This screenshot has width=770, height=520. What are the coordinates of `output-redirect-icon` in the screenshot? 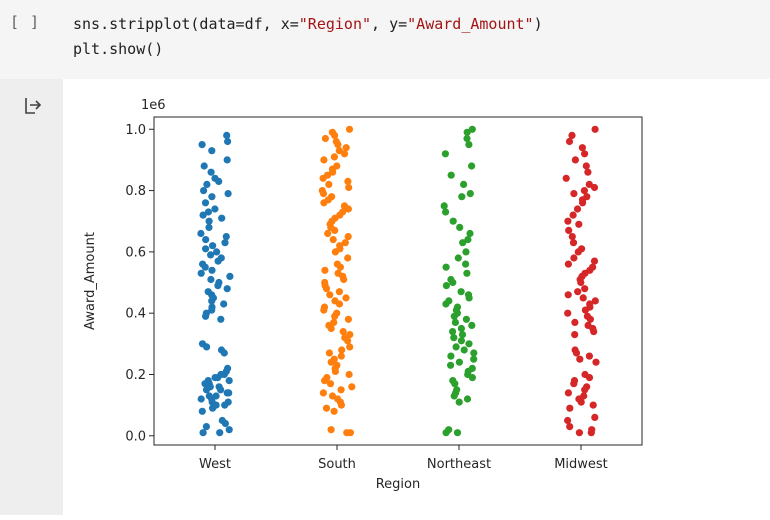 It's located at (33, 106).